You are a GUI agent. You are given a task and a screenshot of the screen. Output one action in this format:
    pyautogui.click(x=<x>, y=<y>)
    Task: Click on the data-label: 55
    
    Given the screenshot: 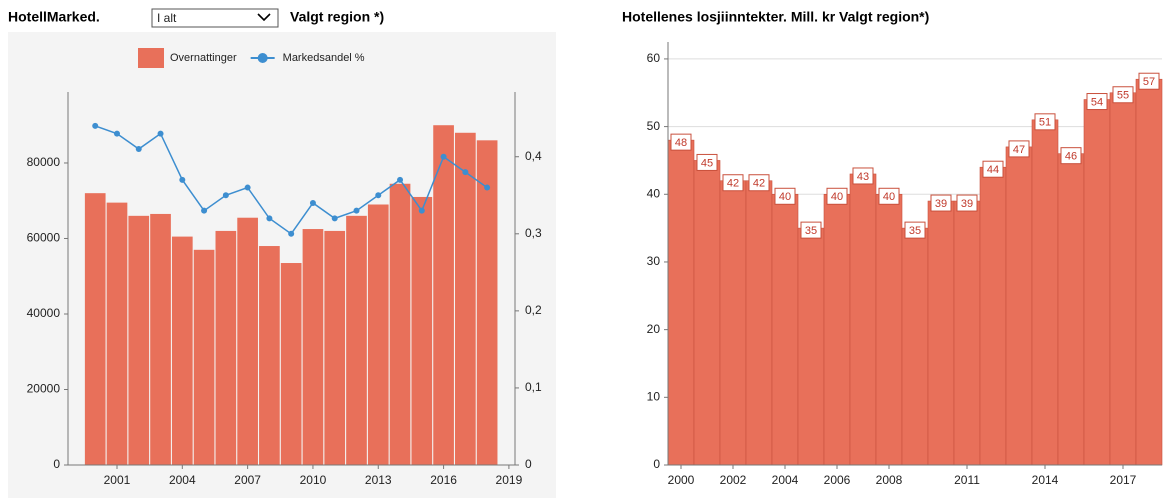 What is the action you would take?
    pyautogui.click(x=1123, y=96)
    